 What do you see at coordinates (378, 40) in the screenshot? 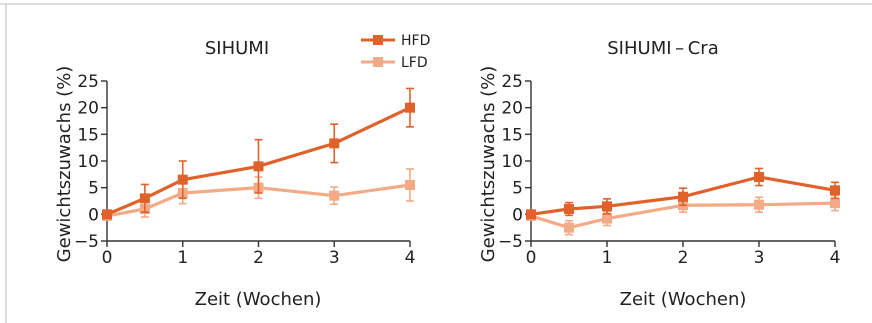
I see `legend-hfd-marker` at bounding box center [378, 40].